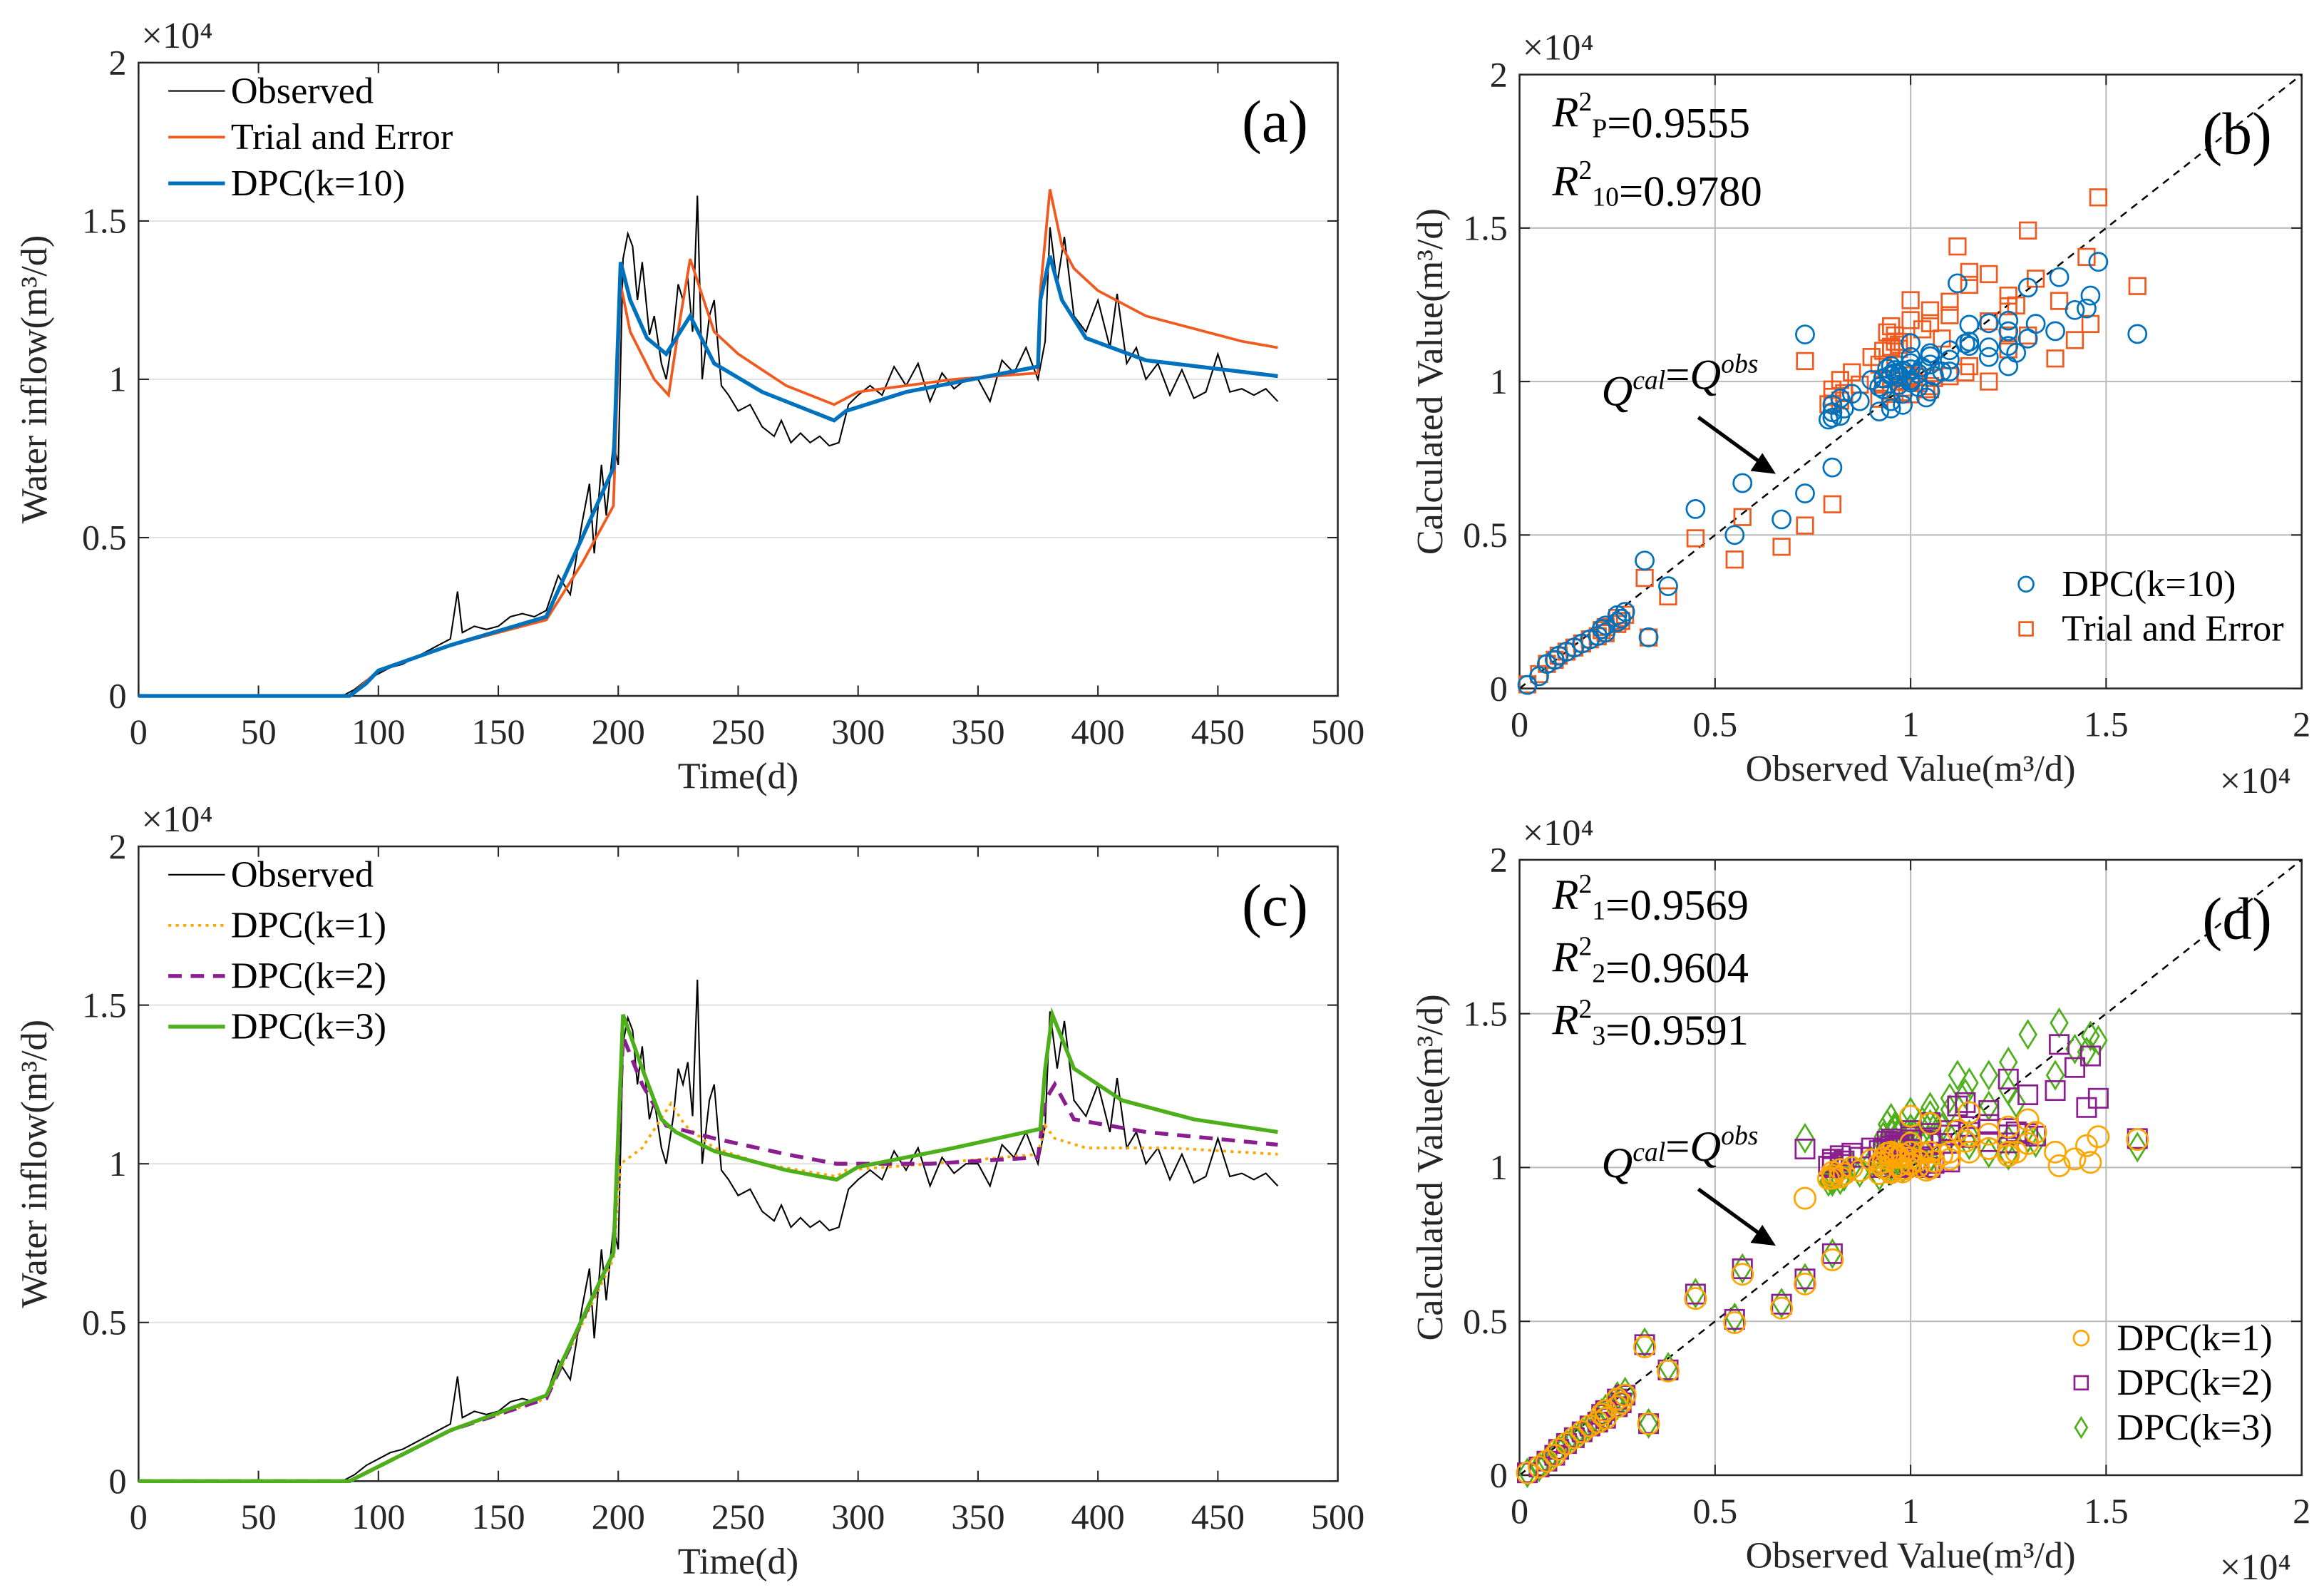 This screenshot has width=2324, height=1590. Describe the element at coordinates (1485, 228) in the screenshot. I see `y-tick-label: 1.5` at that location.